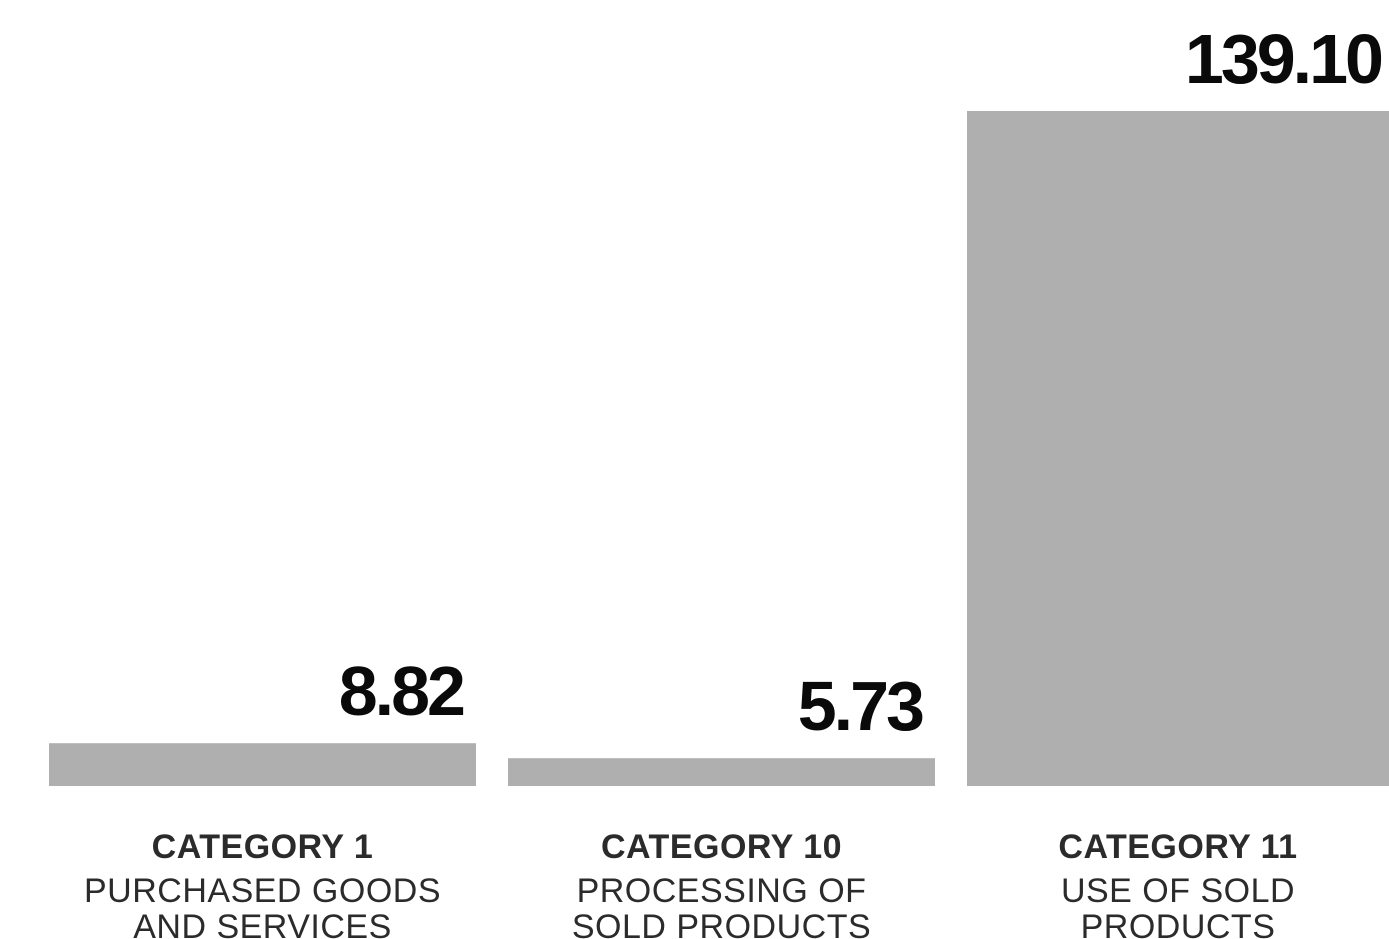 The image size is (1389, 939). What do you see at coordinates (401, 691) in the screenshot?
I see `bar-value-label-1: 8.82` at bounding box center [401, 691].